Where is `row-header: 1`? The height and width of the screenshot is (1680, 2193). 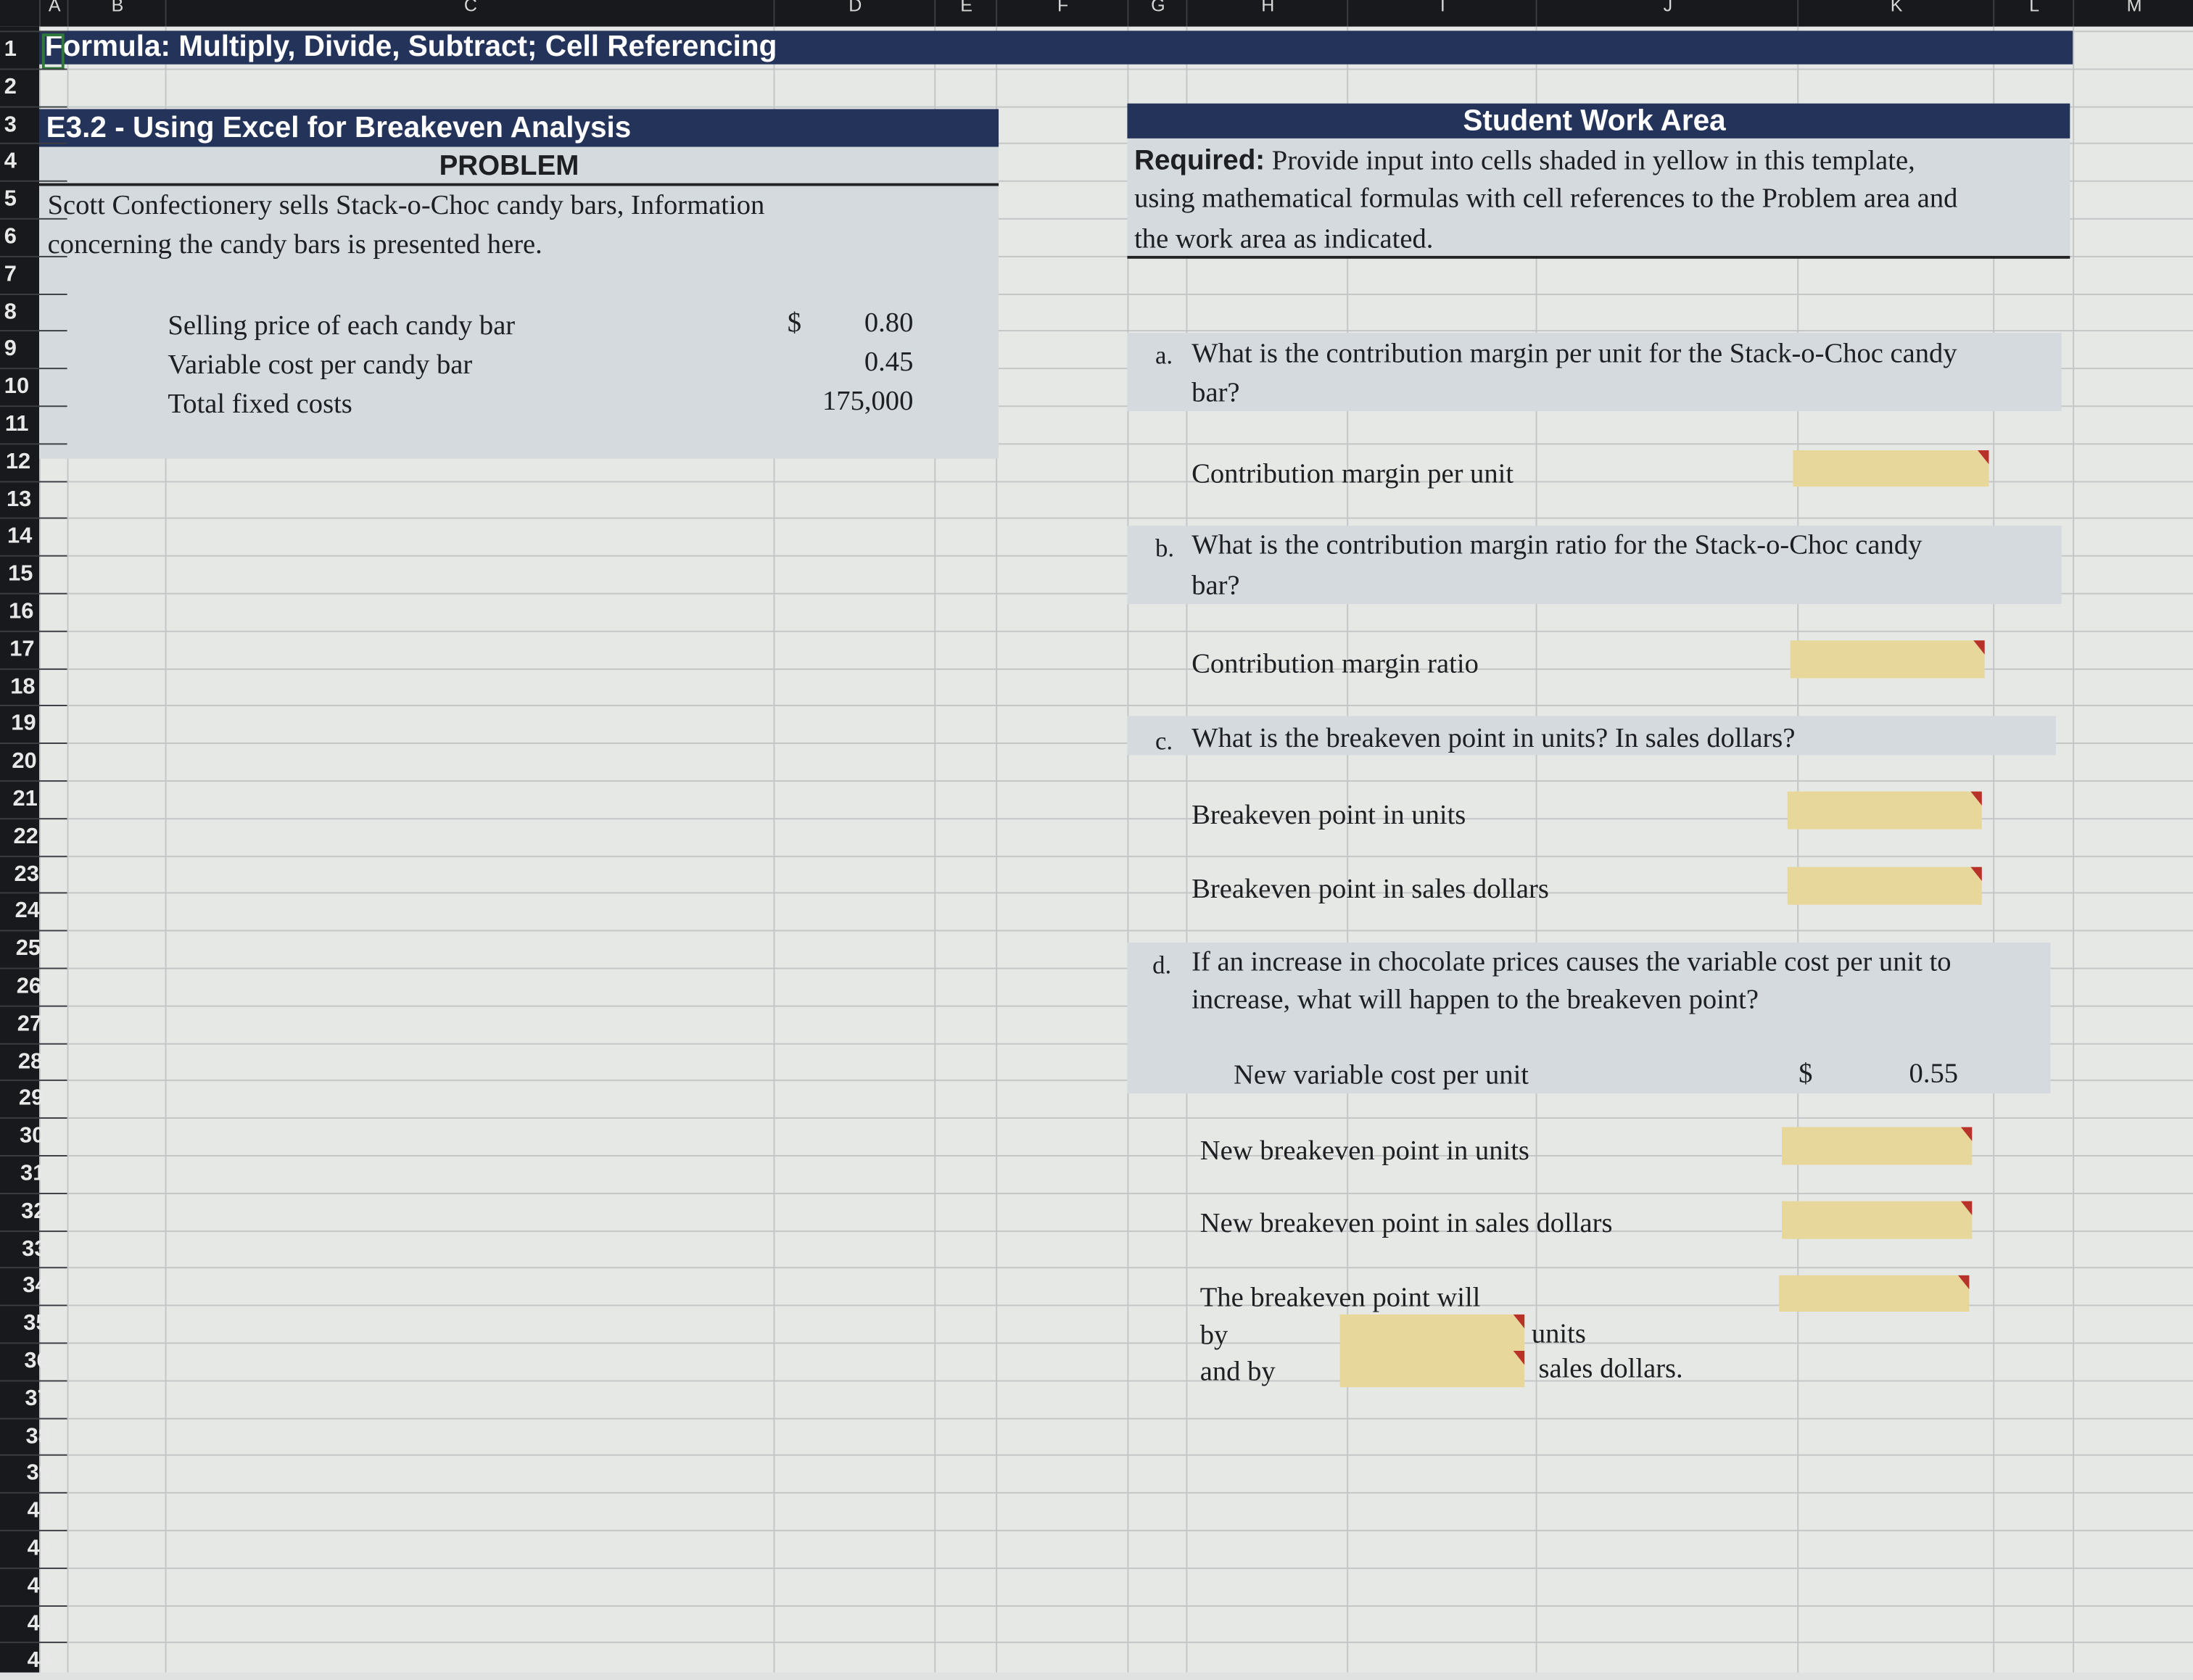 row-header: 1 is located at coordinates (33, 49).